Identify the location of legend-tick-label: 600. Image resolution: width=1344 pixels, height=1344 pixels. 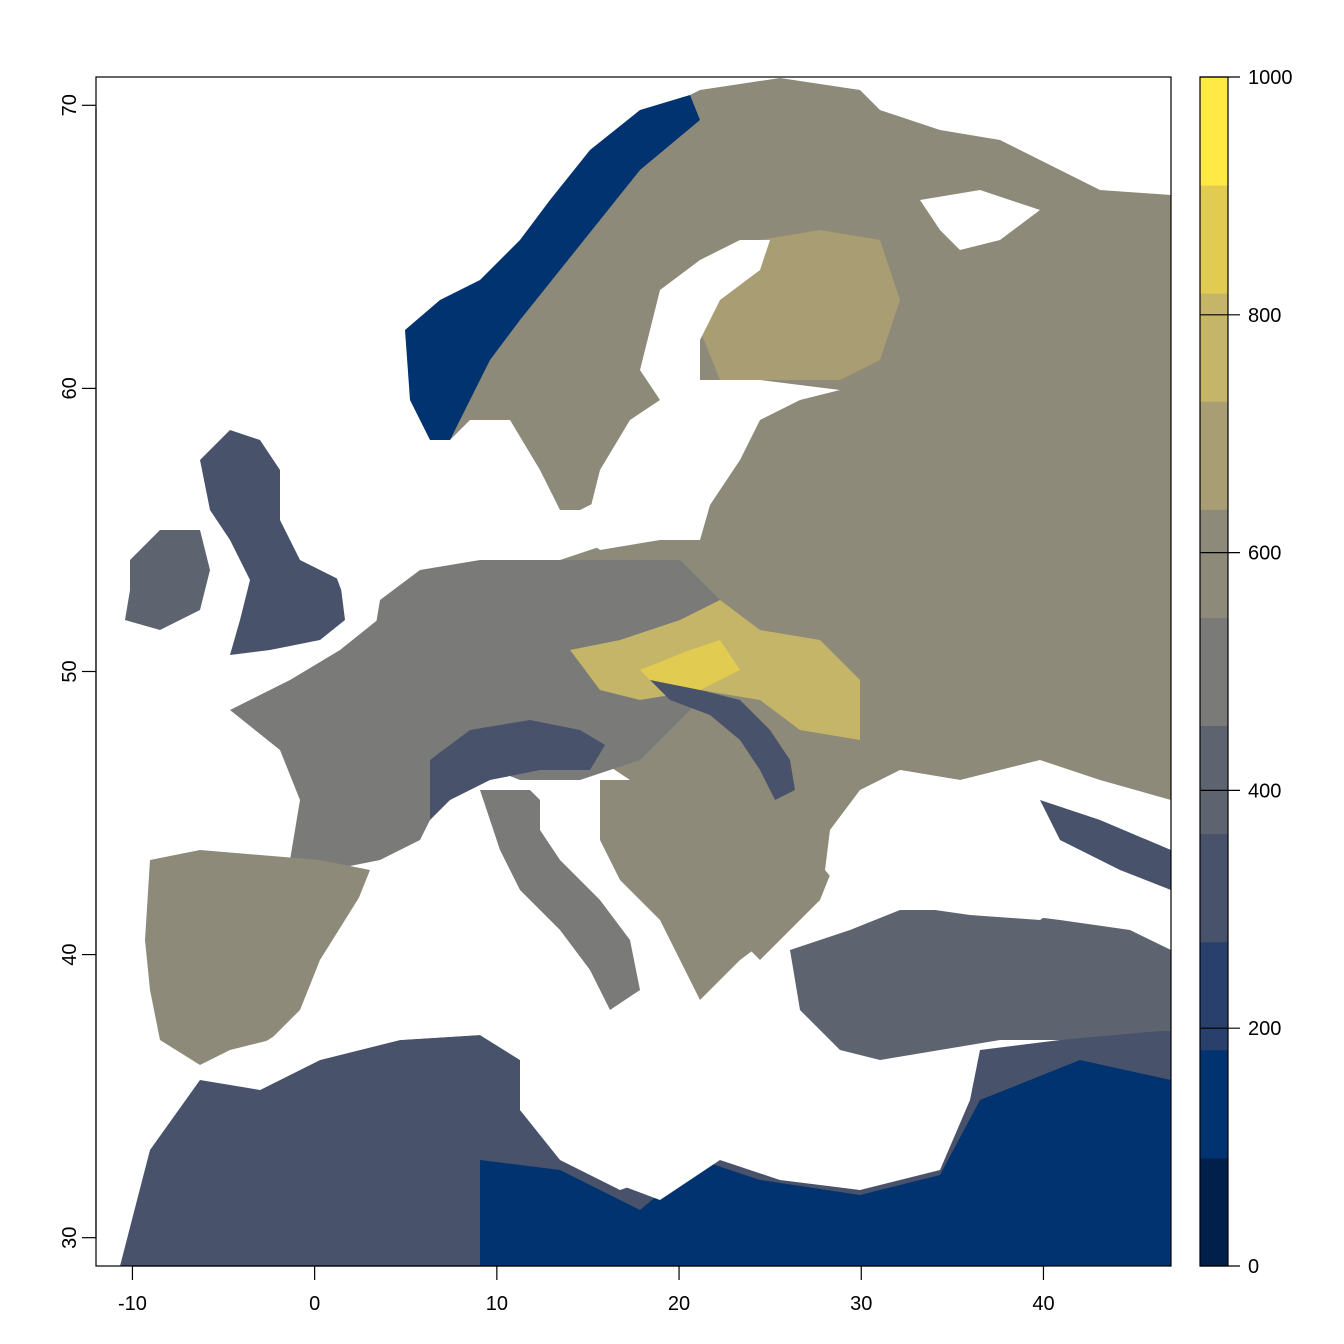
(1264, 554).